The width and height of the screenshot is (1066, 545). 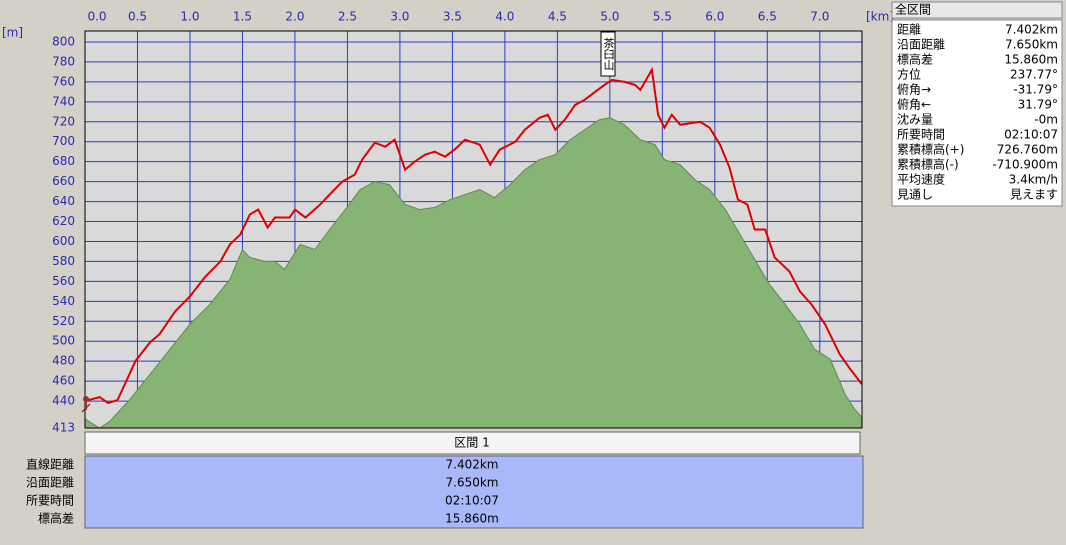 What do you see at coordinates (913, 9) in the screenshot?
I see `panel-title: 全区間` at bounding box center [913, 9].